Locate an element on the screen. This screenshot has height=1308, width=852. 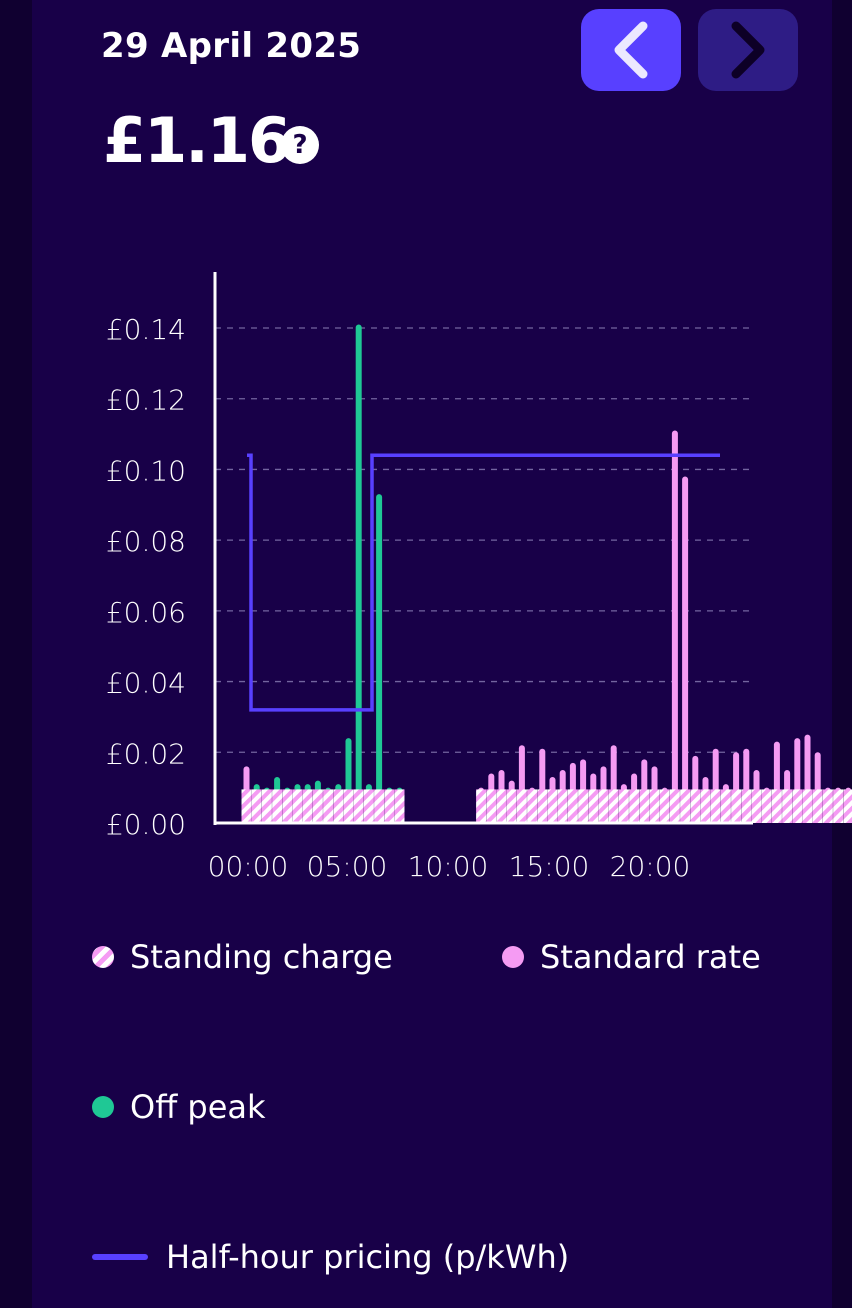
y-tick-label: £0.14 is located at coordinates (146, 329).